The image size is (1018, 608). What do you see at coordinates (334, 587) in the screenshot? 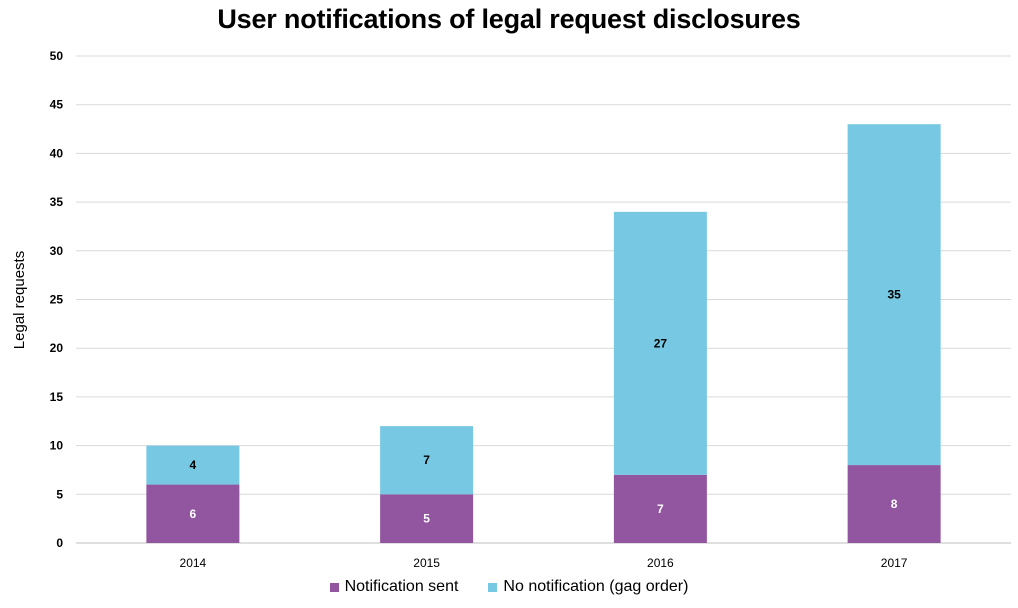
I see `legend-swatch-notification-sent` at bounding box center [334, 587].